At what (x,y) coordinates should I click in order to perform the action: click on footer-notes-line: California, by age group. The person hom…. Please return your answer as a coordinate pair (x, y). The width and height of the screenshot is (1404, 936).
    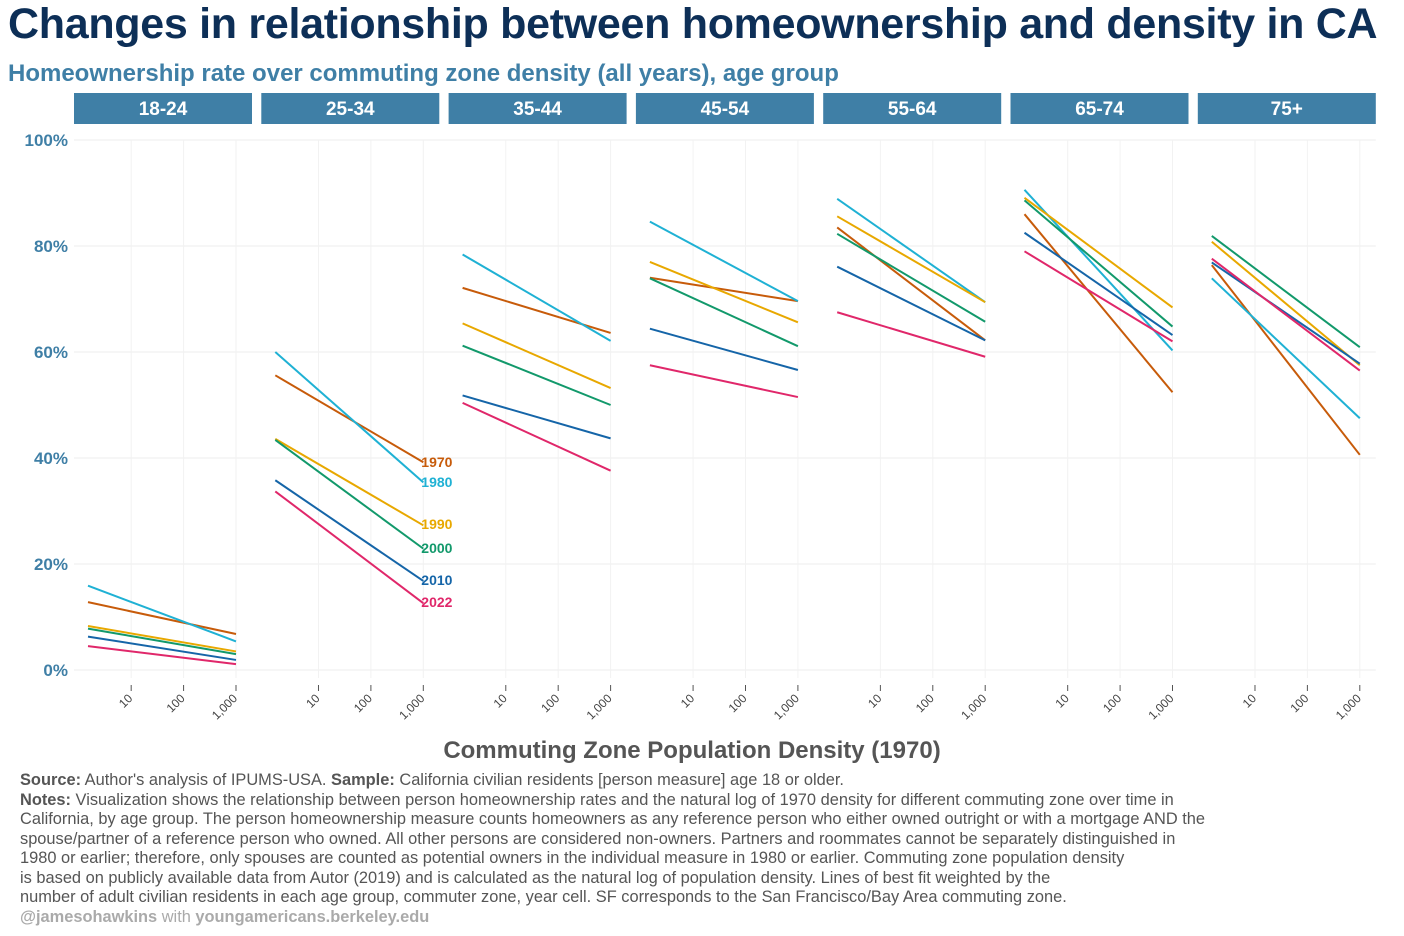
    Looking at the image, I should click on (705, 820).